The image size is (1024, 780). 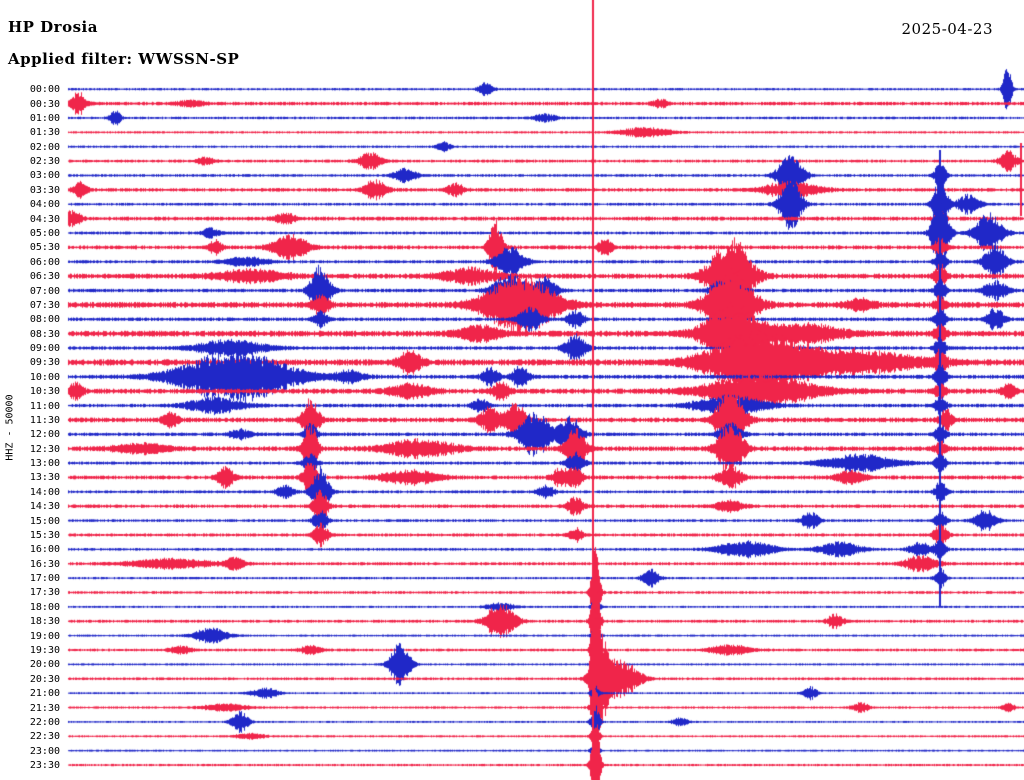 I want to click on station-title: HP Drosia, so click(x=53, y=27).